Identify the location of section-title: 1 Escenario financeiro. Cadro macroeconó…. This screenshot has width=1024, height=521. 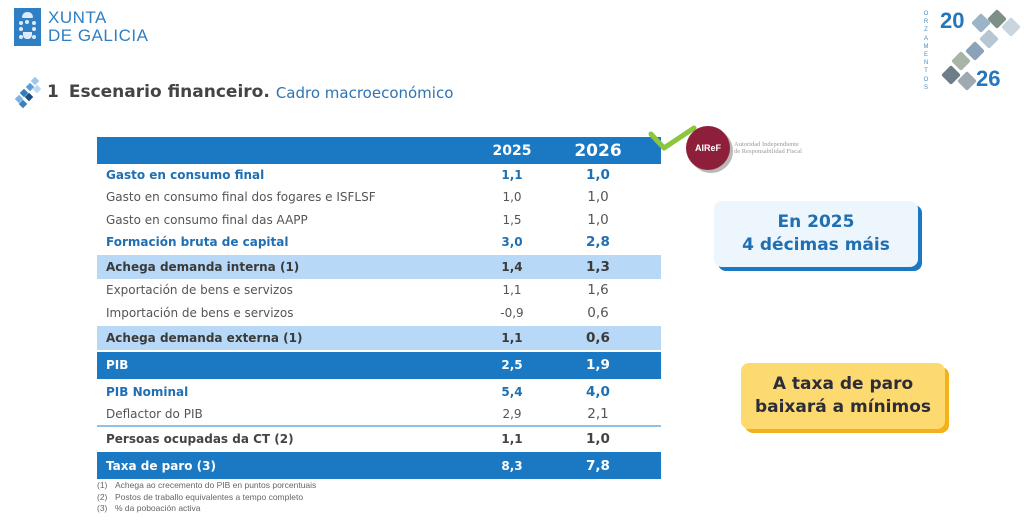
(233, 92).